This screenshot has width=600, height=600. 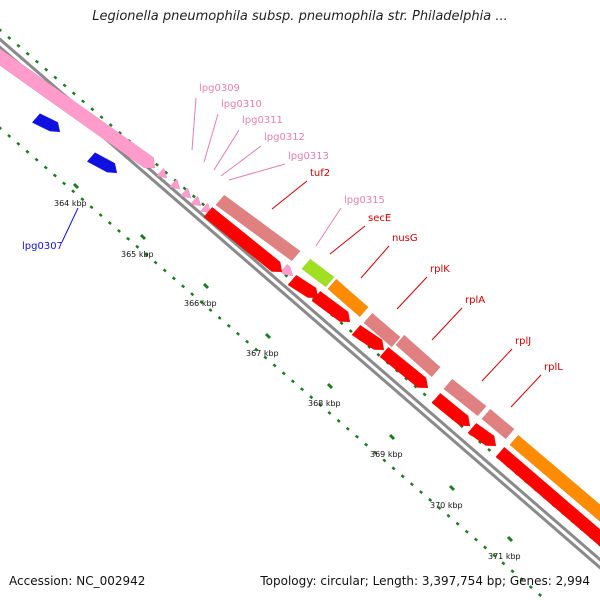 What do you see at coordinates (262, 120) in the screenshot?
I see `gene-label-lpg0311: lpg0311` at bounding box center [262, 120].